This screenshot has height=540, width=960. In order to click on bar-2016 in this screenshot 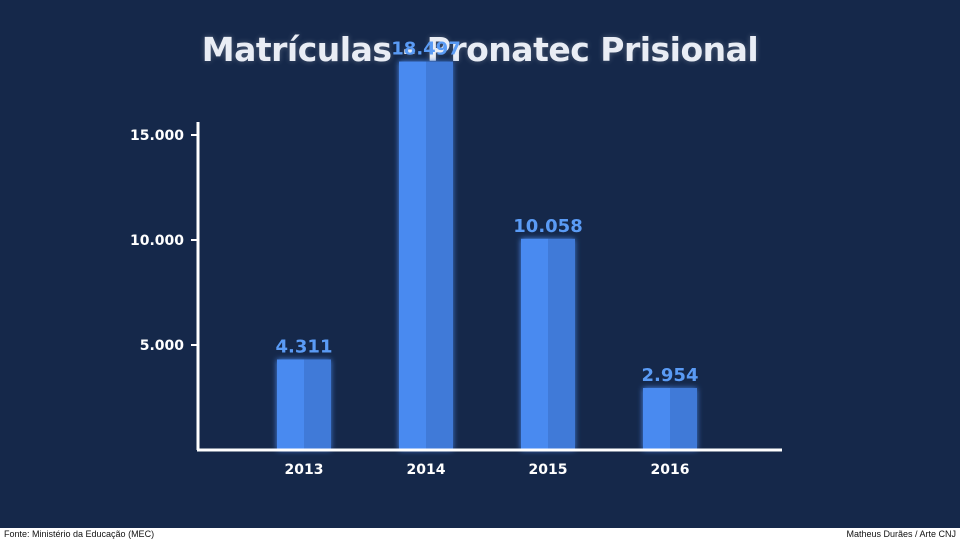, I will do `click(670, 418)`.